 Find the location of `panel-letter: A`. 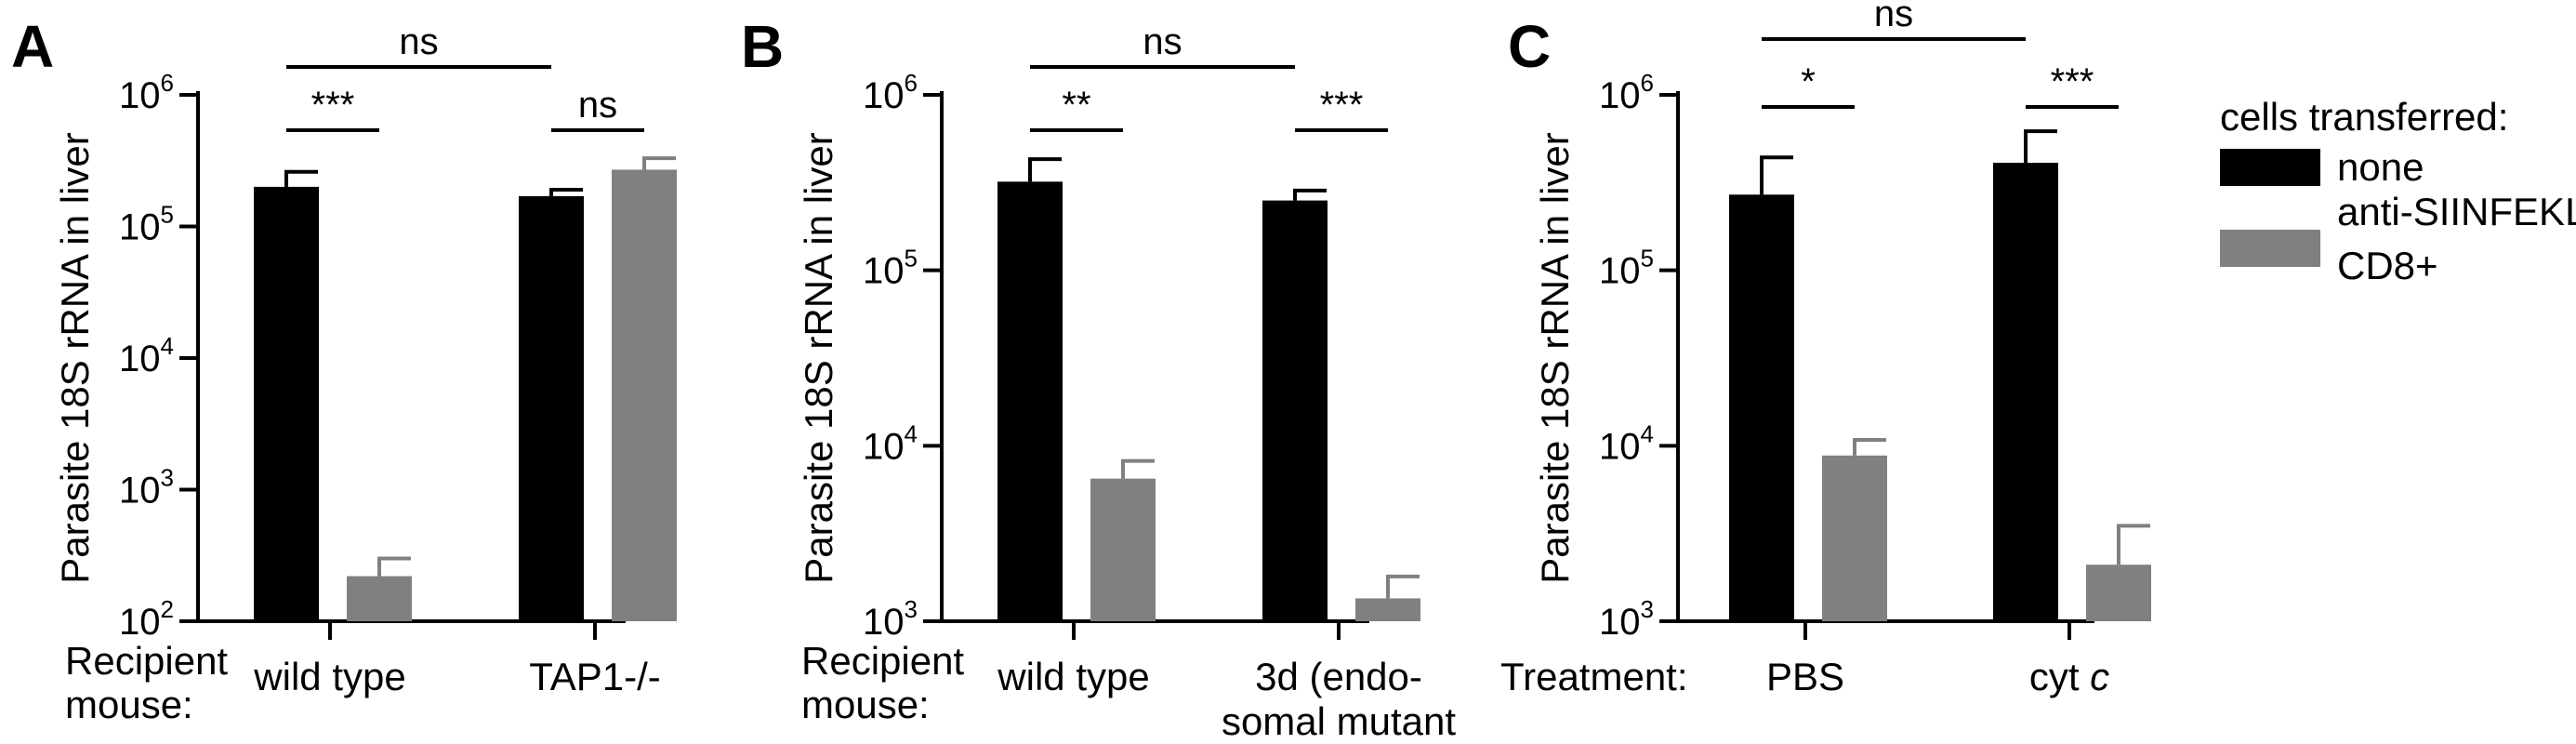

panel-letter: A is located at coordinates (32, 46).